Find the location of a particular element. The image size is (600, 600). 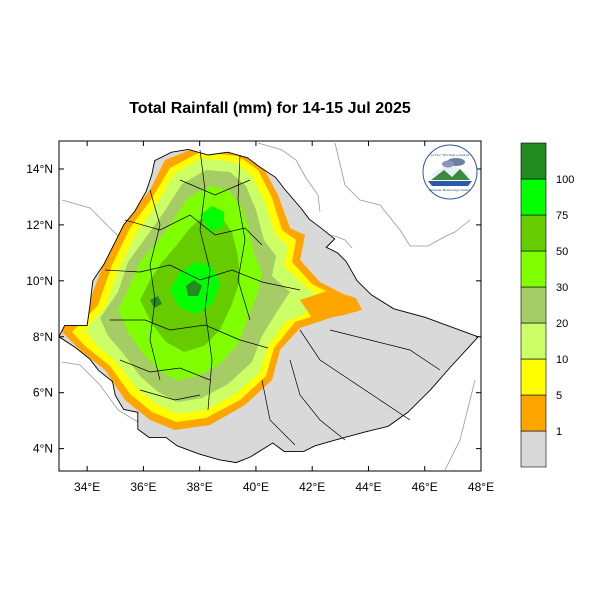

legend-label: 1 is located at coordinates (559, 432).